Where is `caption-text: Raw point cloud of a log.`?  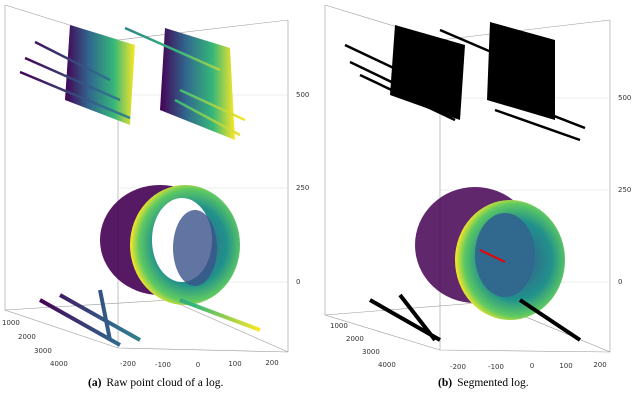
caption-text: Raw point cloud of a log. is located at coordinates (164, 383).